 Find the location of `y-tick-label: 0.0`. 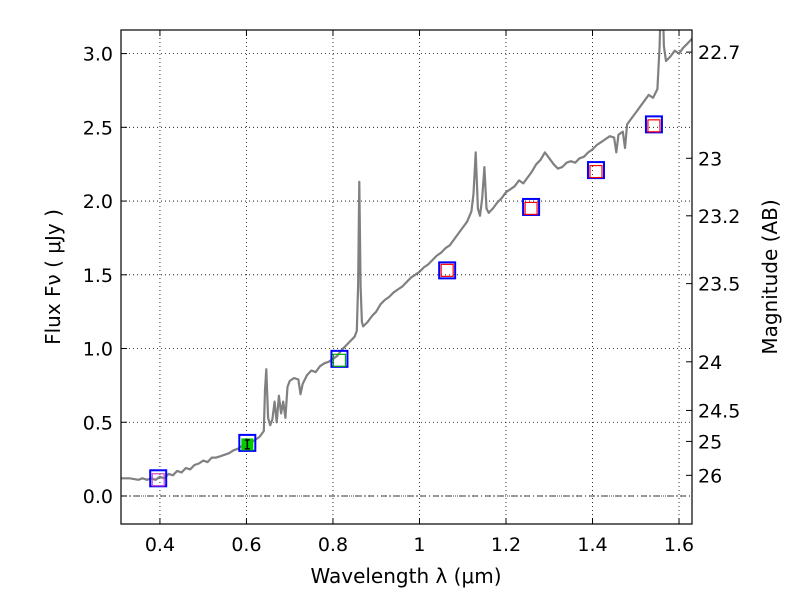

y-tick-label: 0.0 is located at coordinates (98, 497).